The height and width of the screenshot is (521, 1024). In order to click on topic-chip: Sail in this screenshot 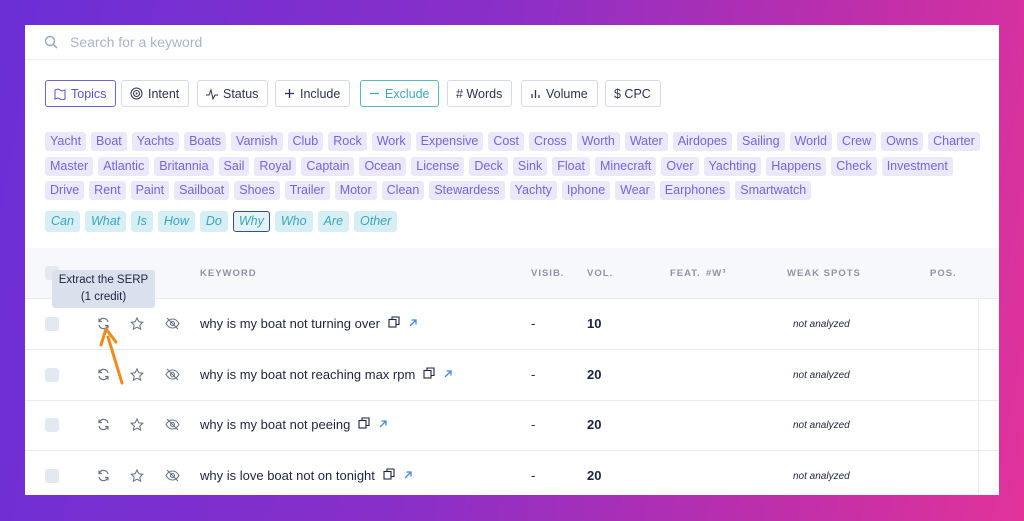, I will do `click(234, 166)`.